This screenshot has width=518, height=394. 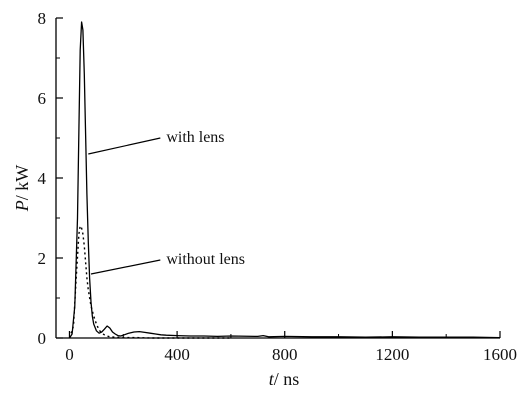 What do you see at coordinates (42, 18) in the screenshot?
I see `y-tick-label: 8` at bounding box center [42, 18].